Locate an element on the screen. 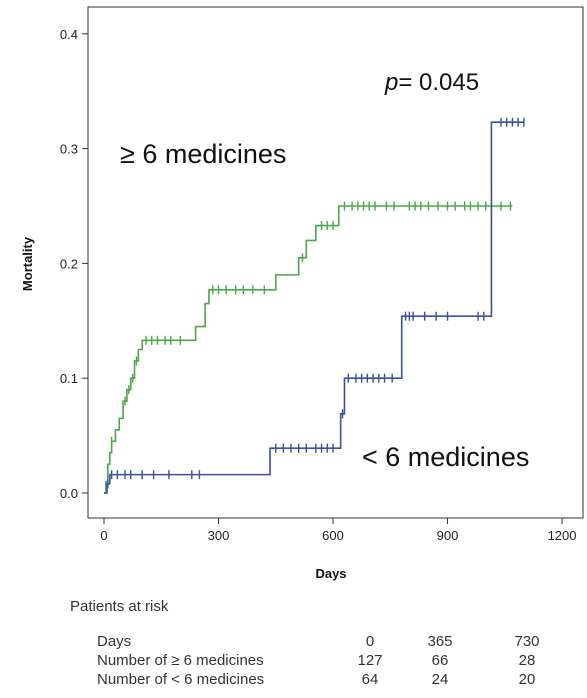 The image size is (587, 698). y-tick-label: 0.2 is located at coordinates (69, 263).